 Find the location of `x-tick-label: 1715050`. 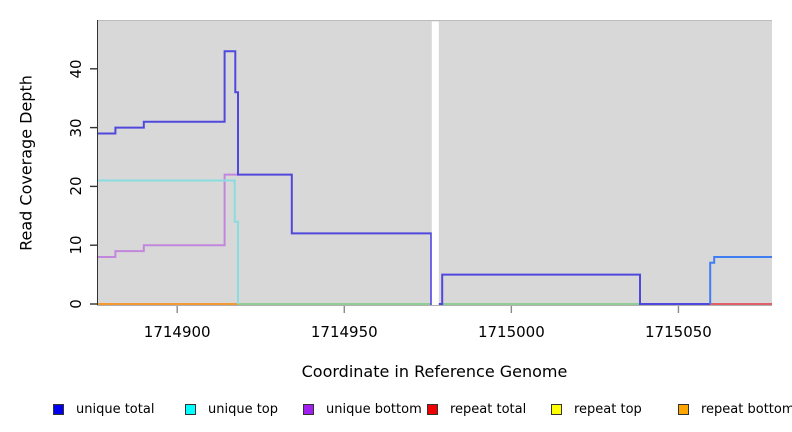

x-tick-label: 1715050 is located at coordinates (678, 332).